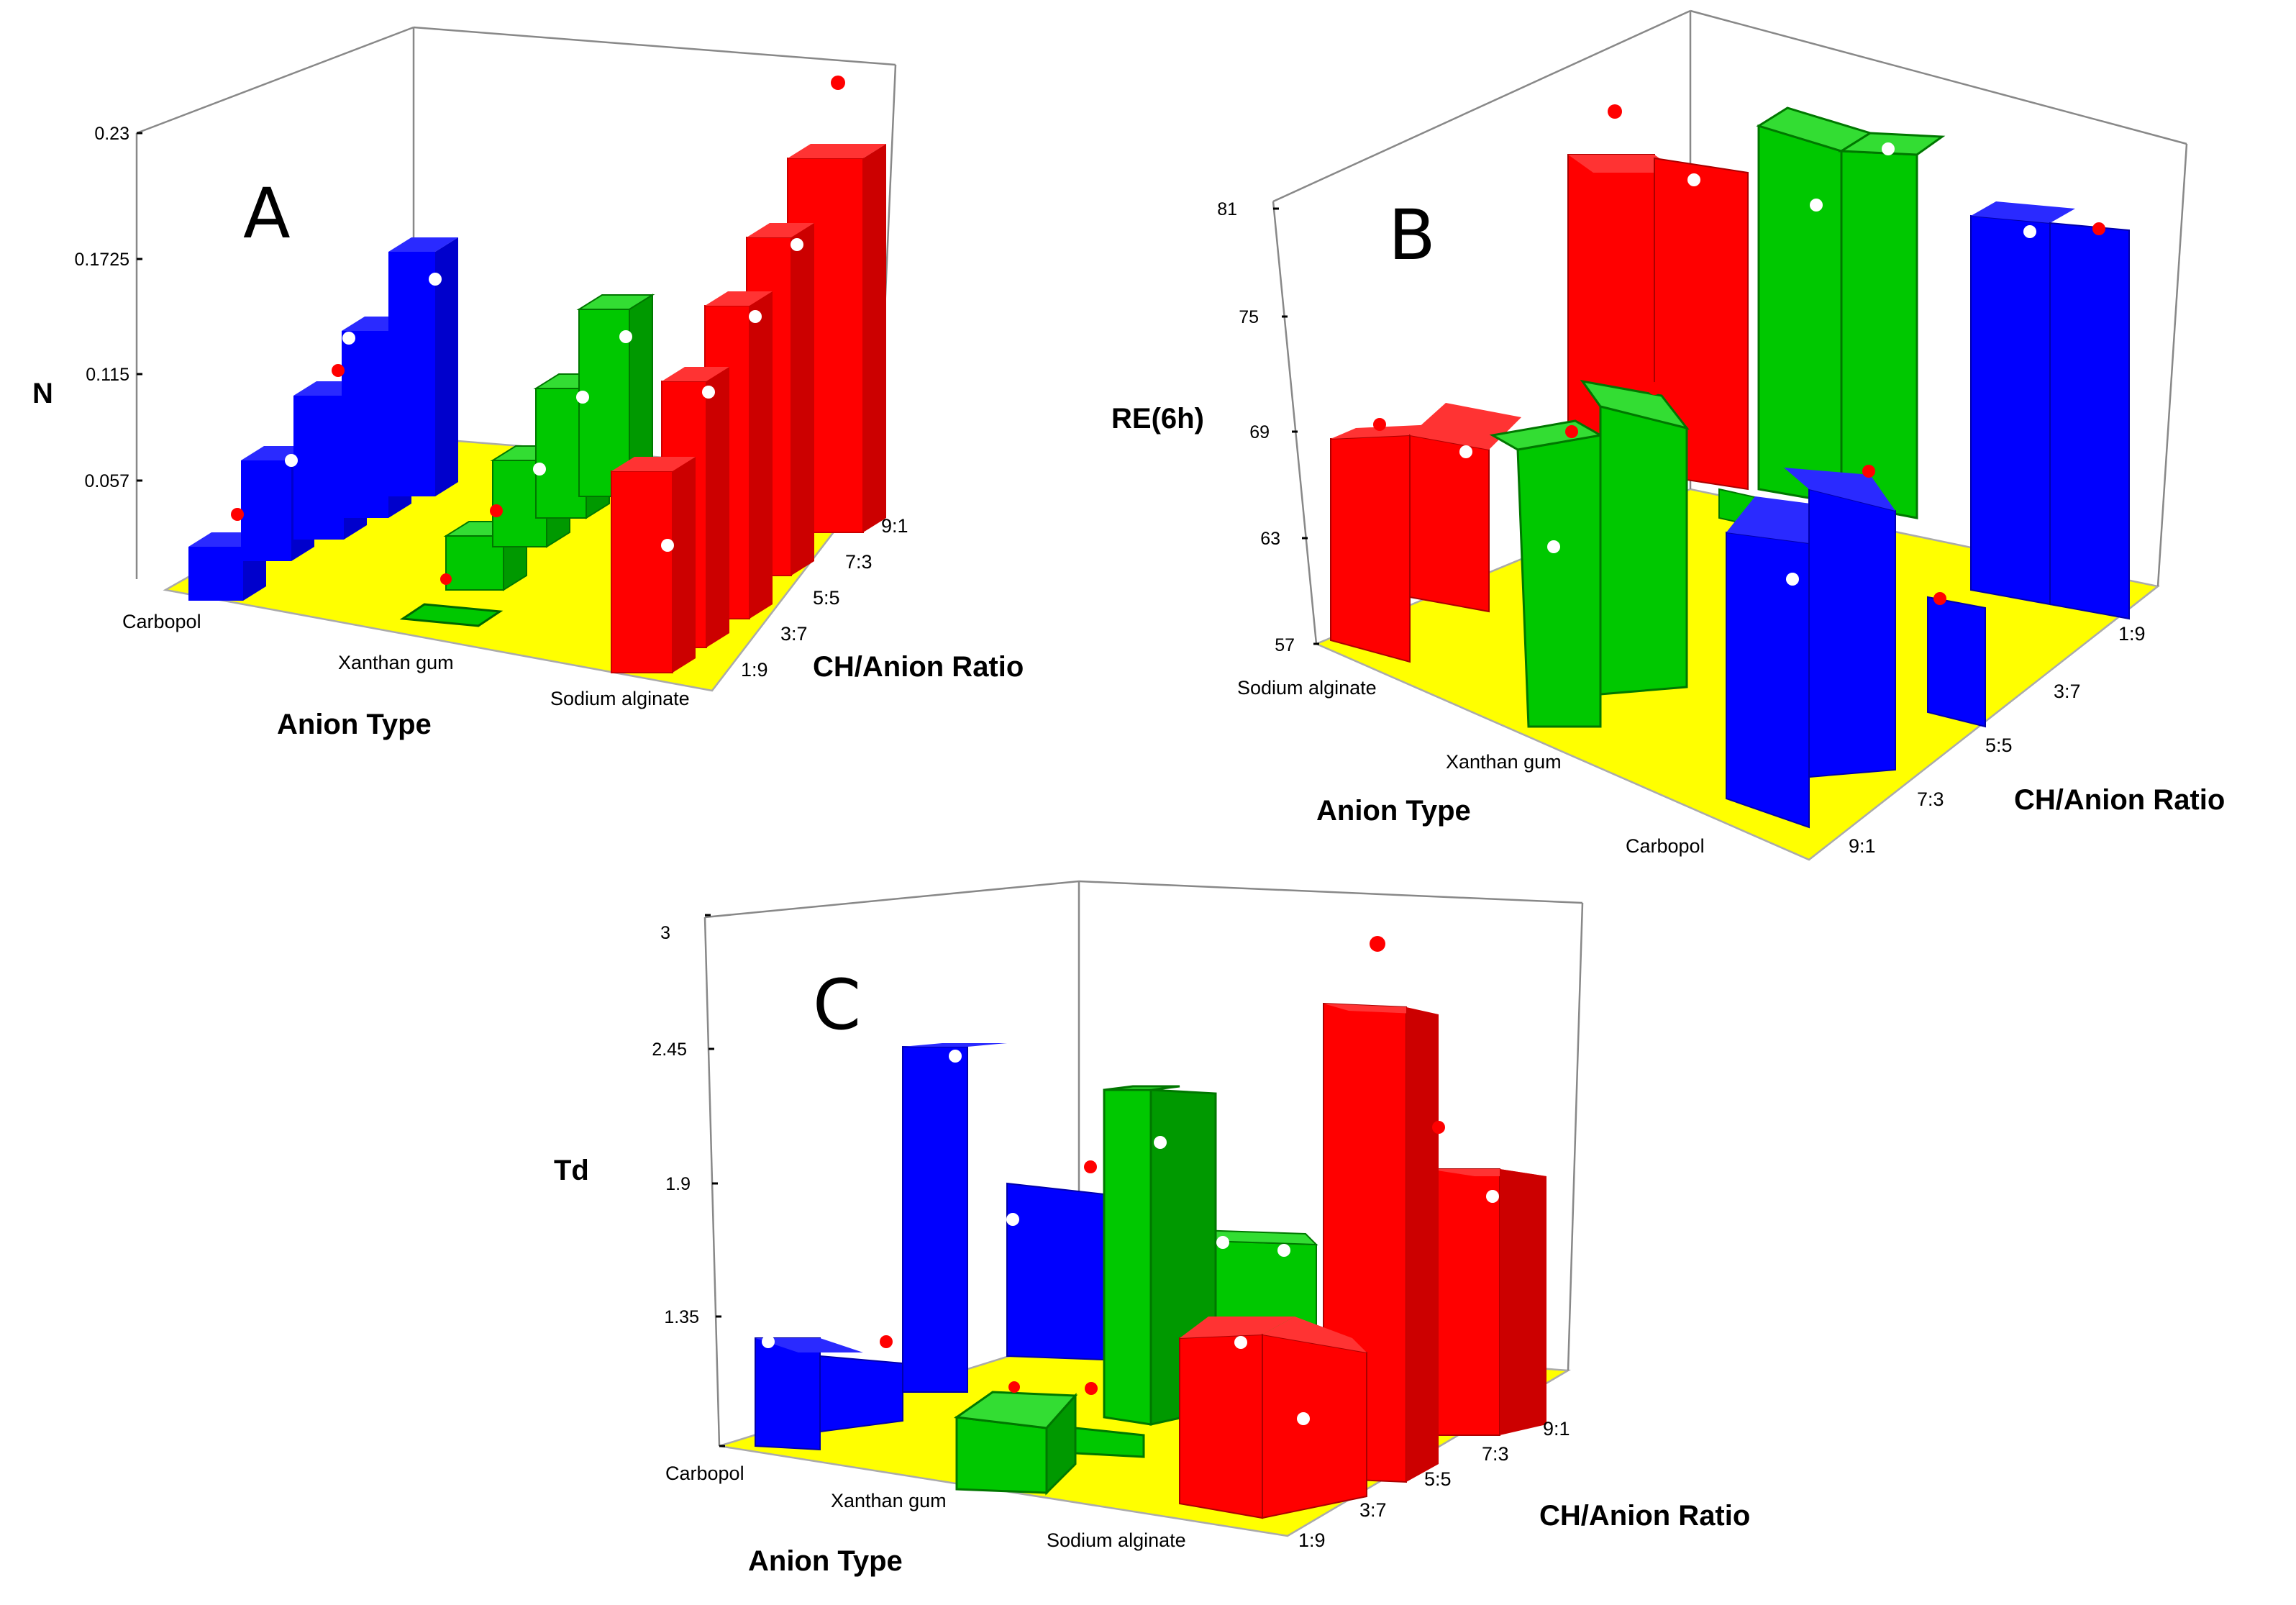  I want to click on panel-b-x-category: Sodium alginate, so click(1307, 688).